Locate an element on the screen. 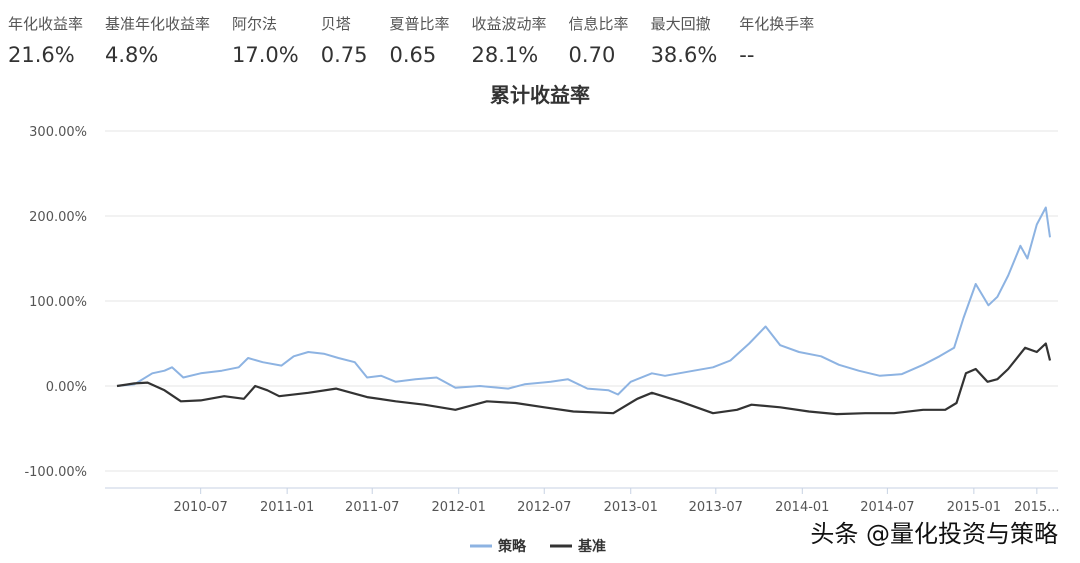 This screenshot has height=563, width=1080. stat-sharpe: 夏普比率 0.65 is located at coordinates (420, 42).